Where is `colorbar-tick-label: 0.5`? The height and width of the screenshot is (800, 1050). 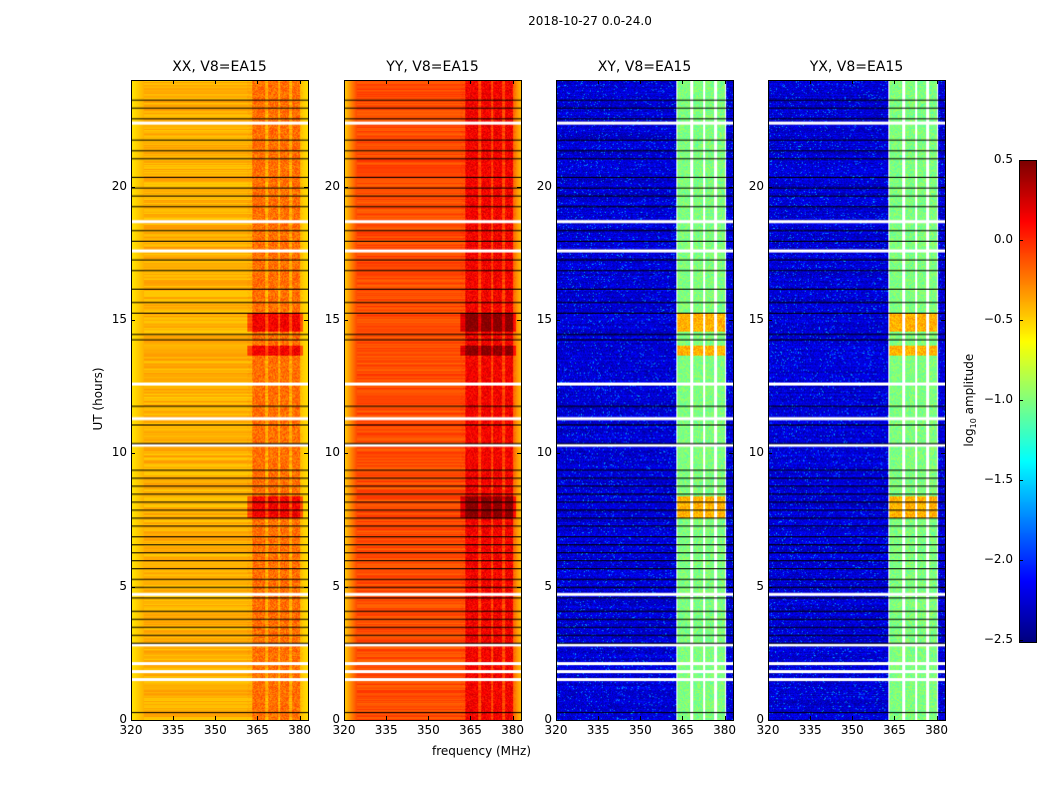 colorbar-tick-label: 0.5 is located at coordinates (1003, 159).